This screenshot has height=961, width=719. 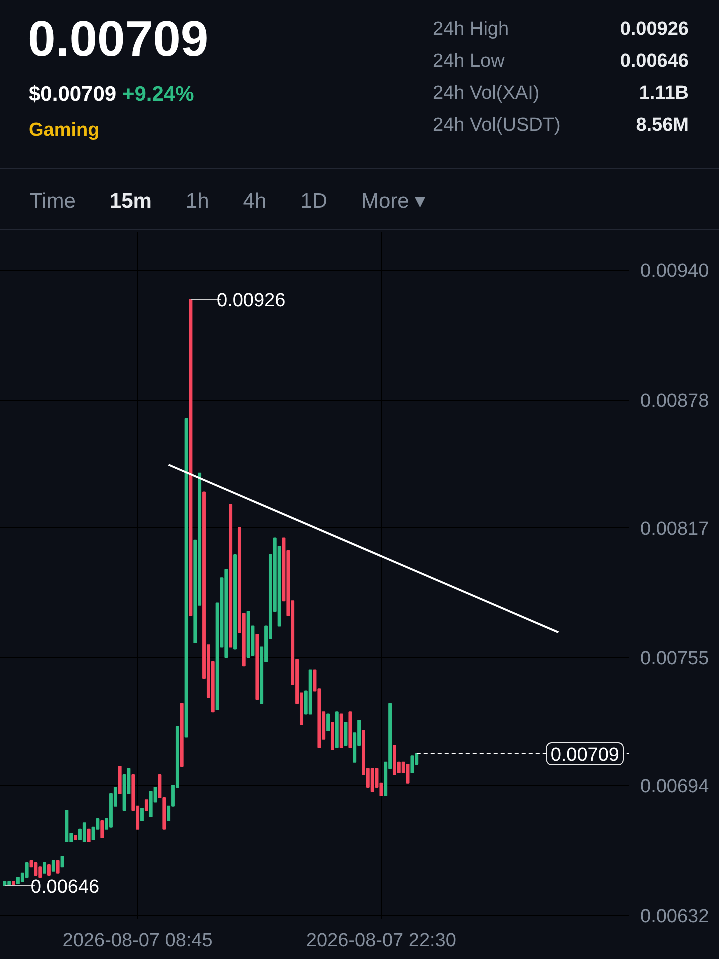 I want to click on y-tick-label: 0.00632, so click(x=675, y=917).